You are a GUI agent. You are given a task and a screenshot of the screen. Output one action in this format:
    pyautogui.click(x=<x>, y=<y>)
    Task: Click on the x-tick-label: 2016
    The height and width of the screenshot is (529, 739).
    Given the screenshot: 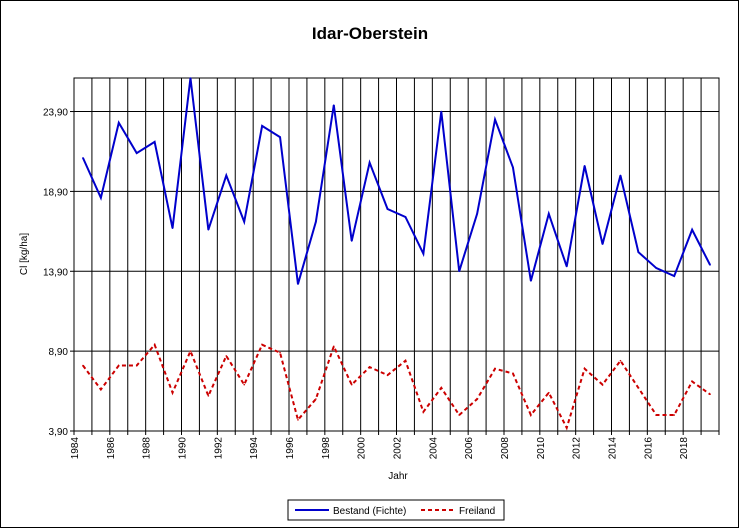 What is the action you would take?
    pyautogui.click(x=648, y=448)
    